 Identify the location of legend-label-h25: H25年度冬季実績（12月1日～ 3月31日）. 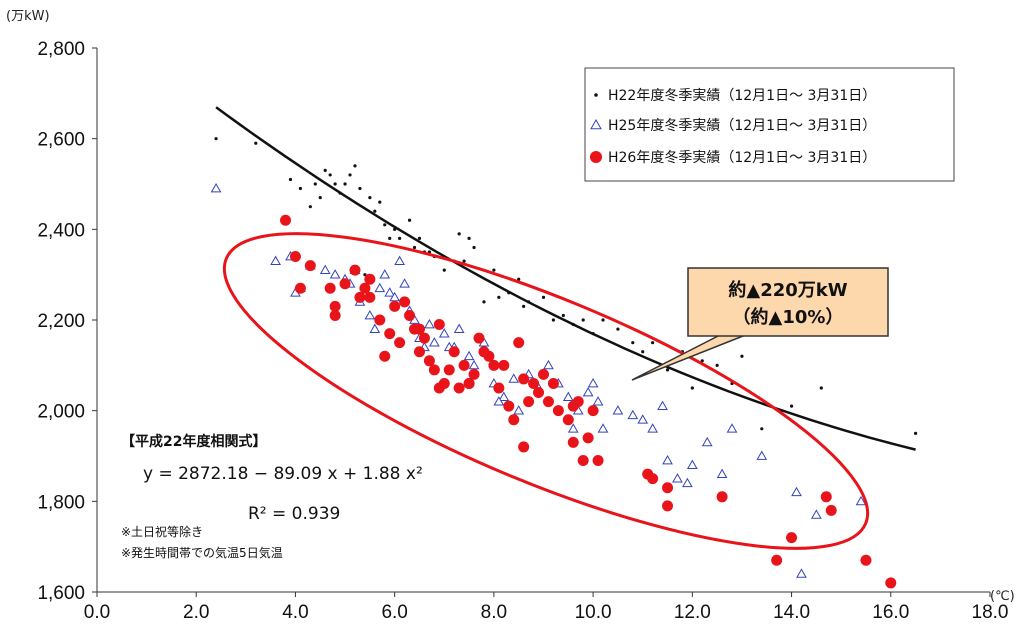
(742, 126).